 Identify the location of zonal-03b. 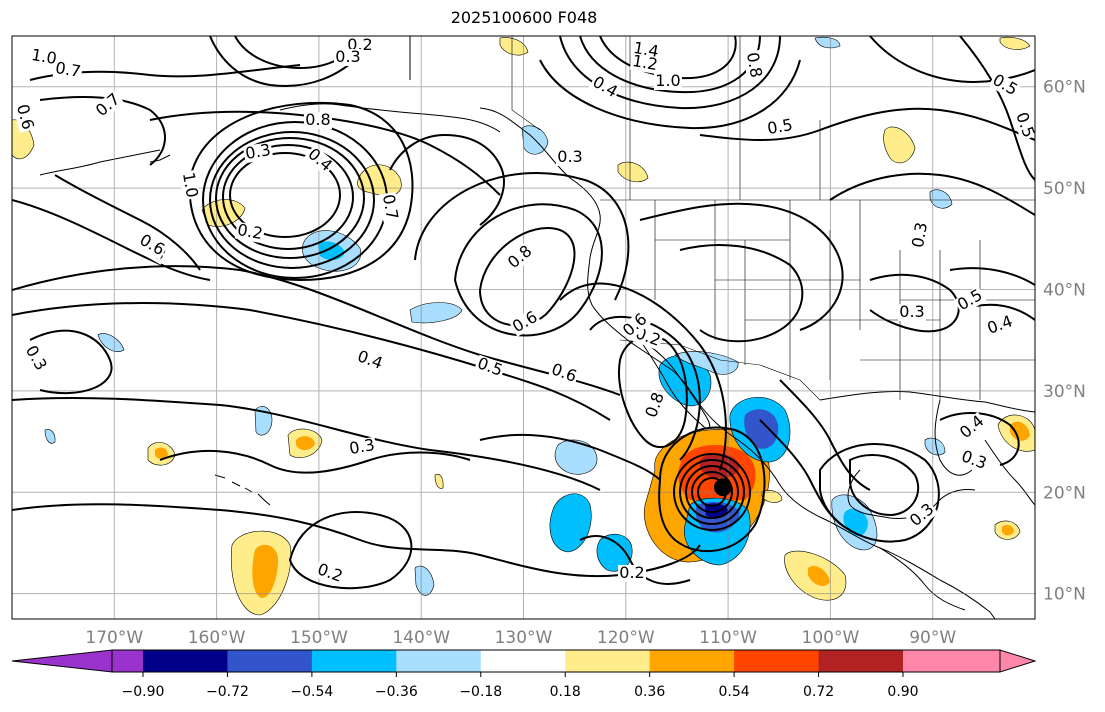
(71, 362).